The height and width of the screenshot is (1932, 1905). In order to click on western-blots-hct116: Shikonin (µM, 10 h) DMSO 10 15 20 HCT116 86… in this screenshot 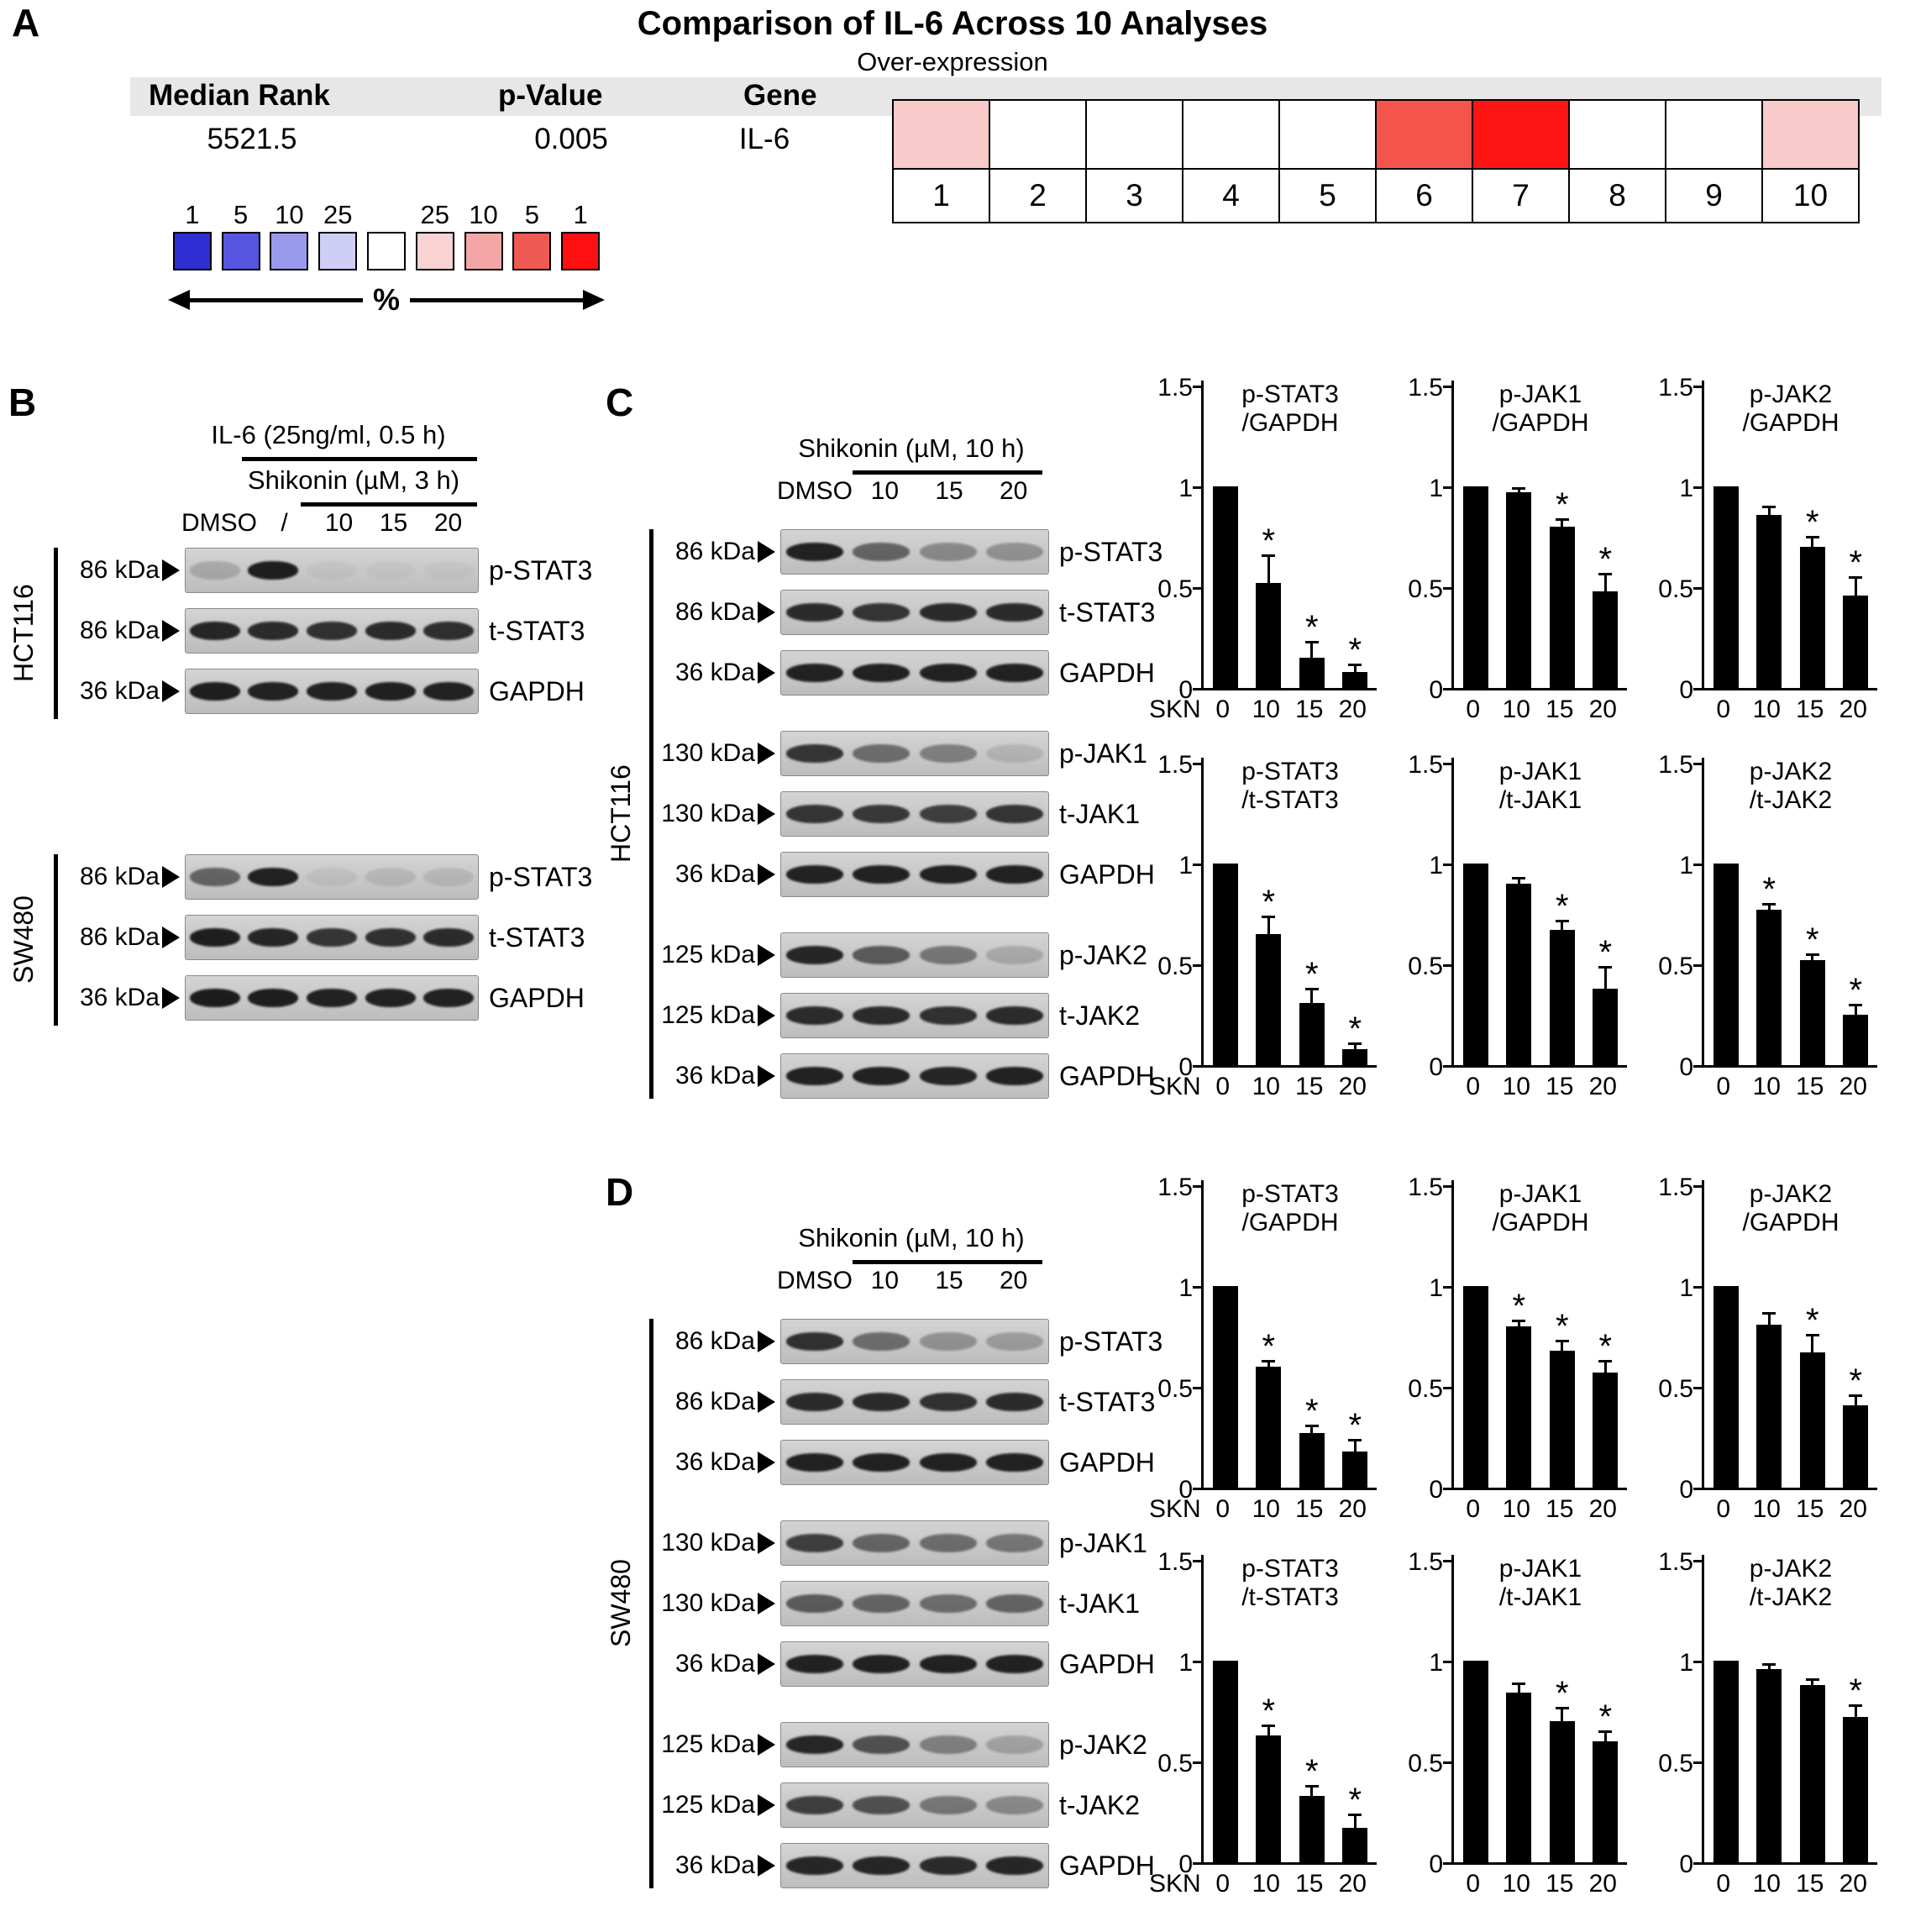, I will do `click(881, 774)`.